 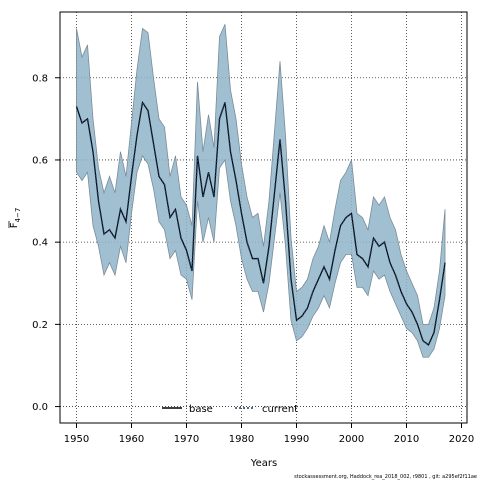 What do you see at coordinates (131, 439) in the screenshot?
I see `x-tick-label: 1960` at bounding box center [131, 439].